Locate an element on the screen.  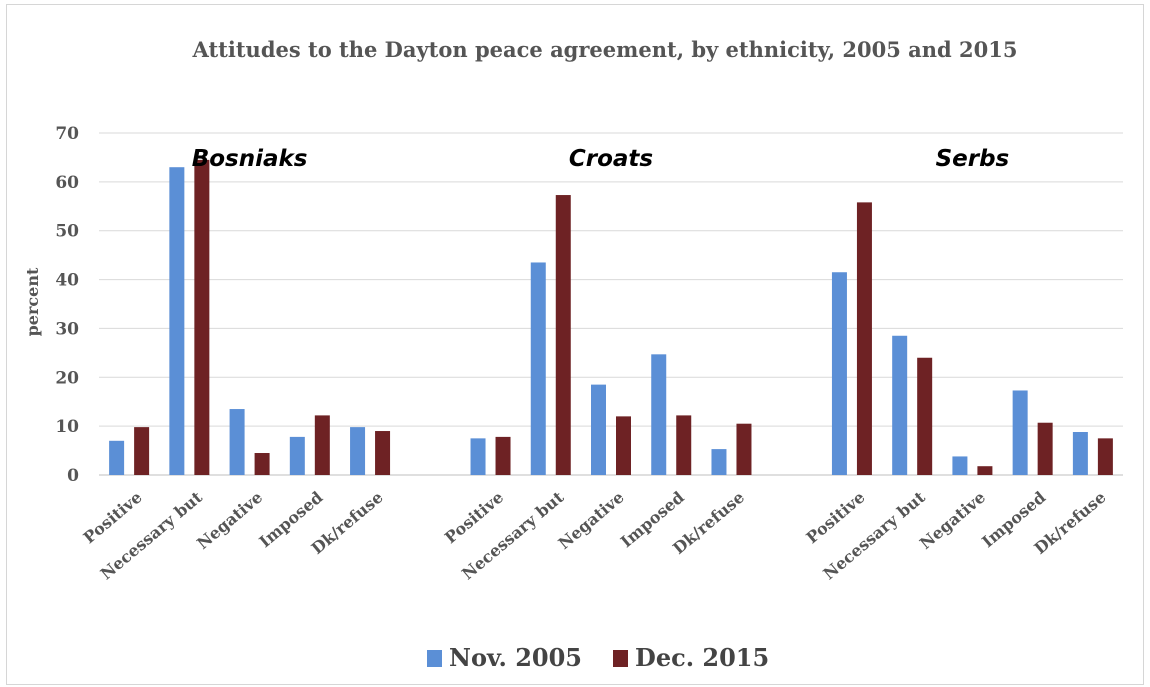
bar-bosniaks-1-dec2015 is located at coordinates (202, 317).